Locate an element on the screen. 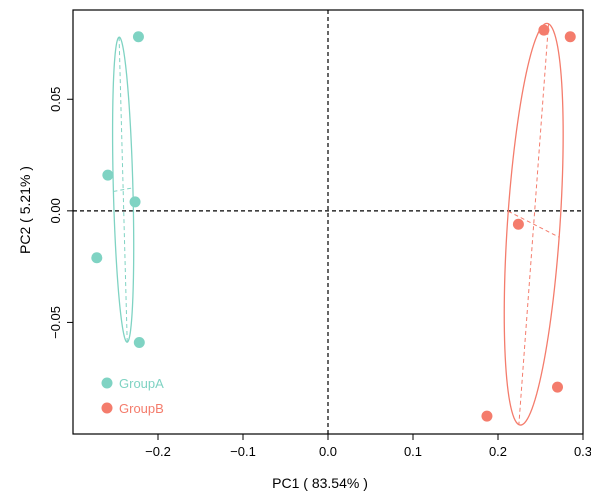 This screenshot has width=591, height=498. y-tick-label: 0.05 is located at coordinates (55, 99).